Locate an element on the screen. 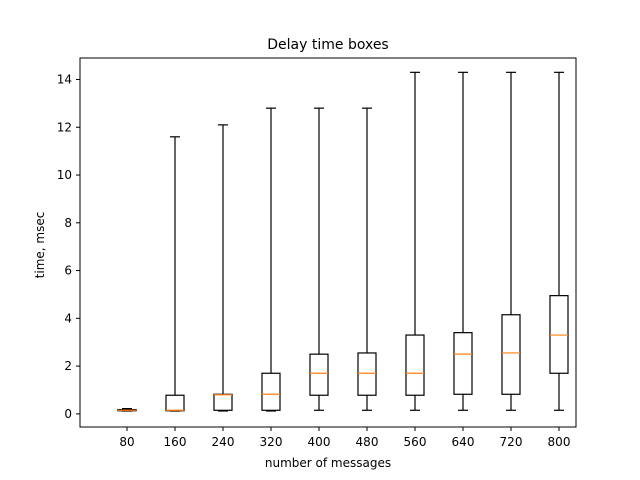 This screenshot has height=480, width=640. y-axis-label: time, msec is located at coordinates (40, 245).